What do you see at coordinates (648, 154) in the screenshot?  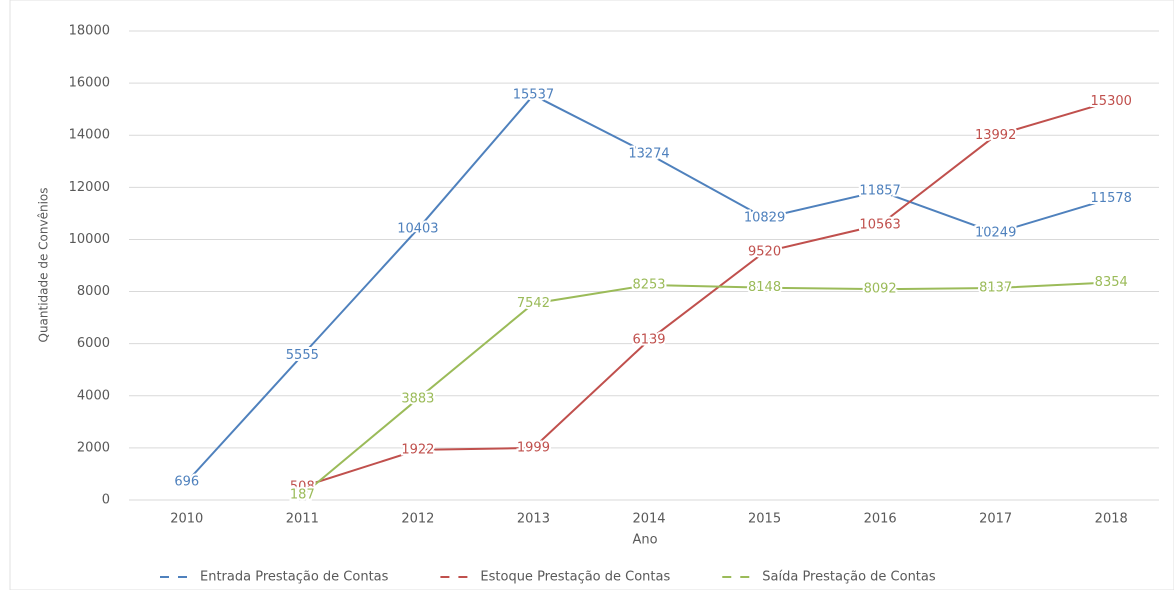 I see `data-label: 13274` at bounding box center [648, 154].